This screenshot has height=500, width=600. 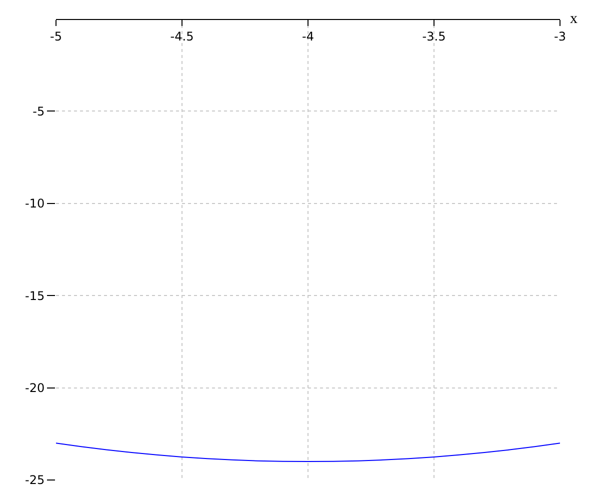 I want to click on x-tick-label: -4.5, so click(x=182, y=36).